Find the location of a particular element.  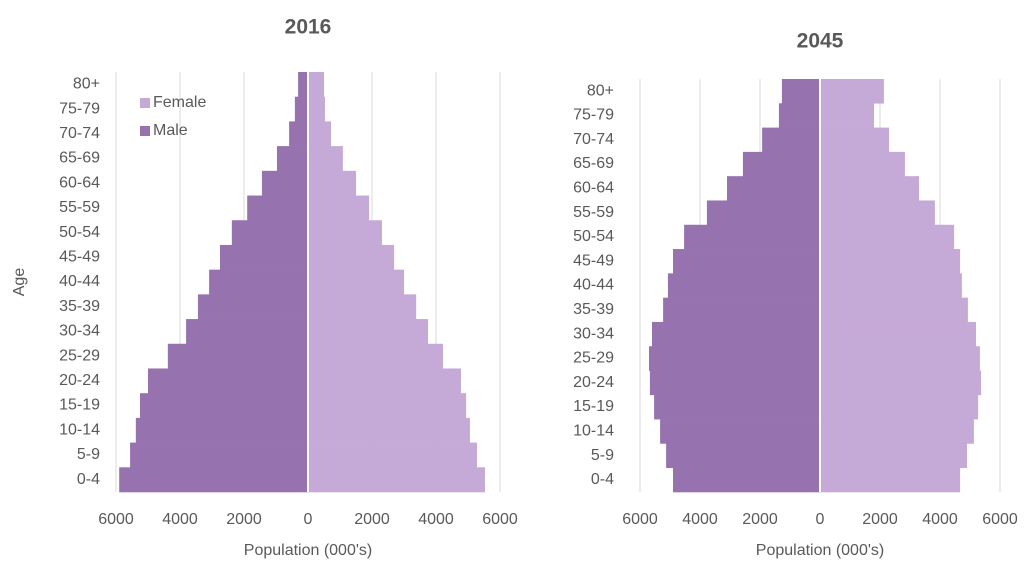

y-tick-label: 35-39 is located at coordinates (79, 306).